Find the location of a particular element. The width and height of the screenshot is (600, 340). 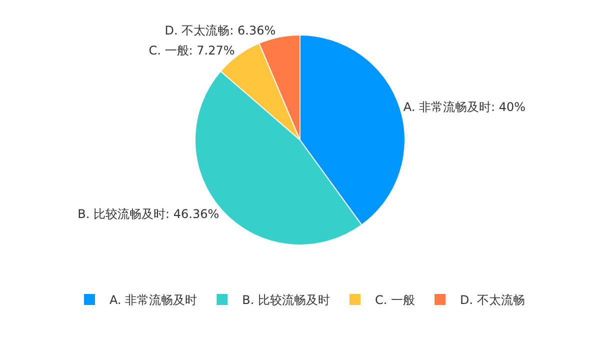

legend-label: D. 不太流畅 is located at coordinates (492, 300).